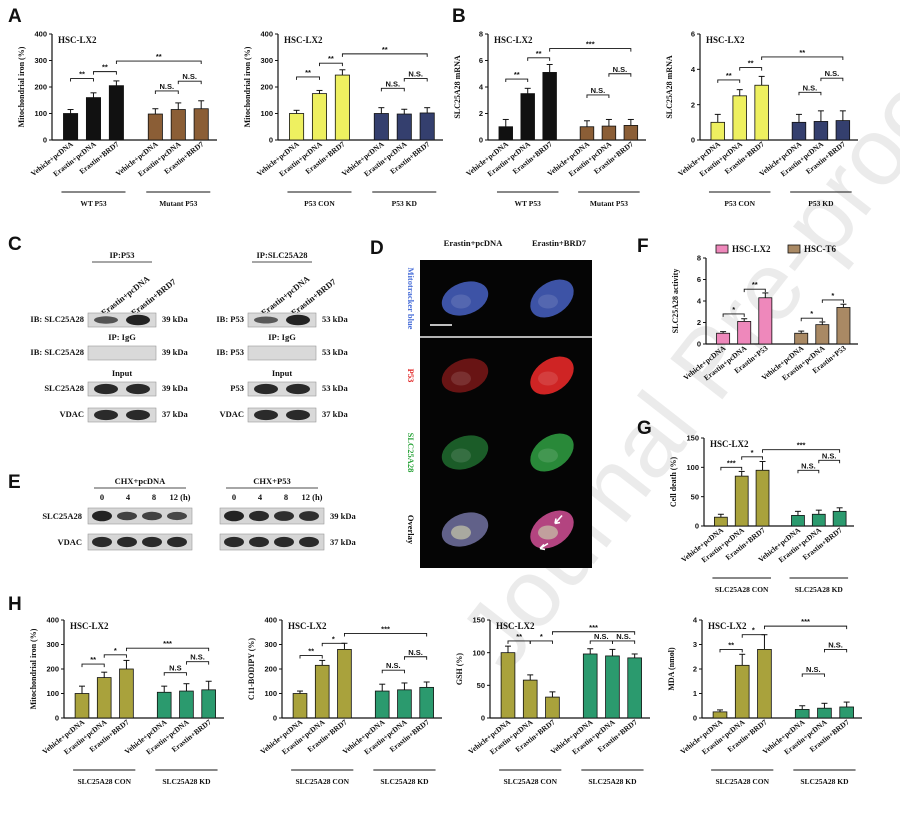 This screenshot has width=900, height=820. Describe the element at coordinates (335, 319) in the screenshot. I see `kda-label: 53 kDa` at that location.